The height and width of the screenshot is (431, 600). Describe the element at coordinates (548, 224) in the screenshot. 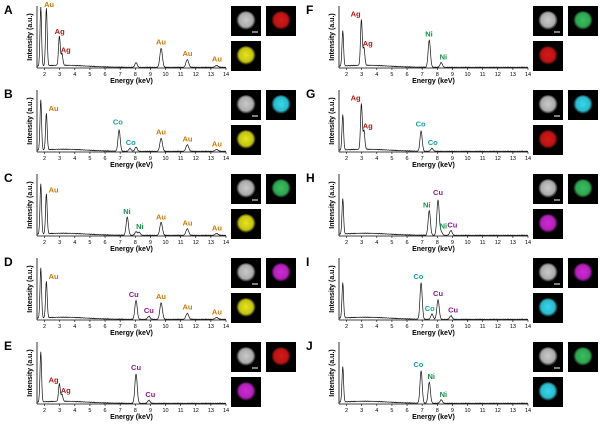

I see `element-map-cu` at that location.